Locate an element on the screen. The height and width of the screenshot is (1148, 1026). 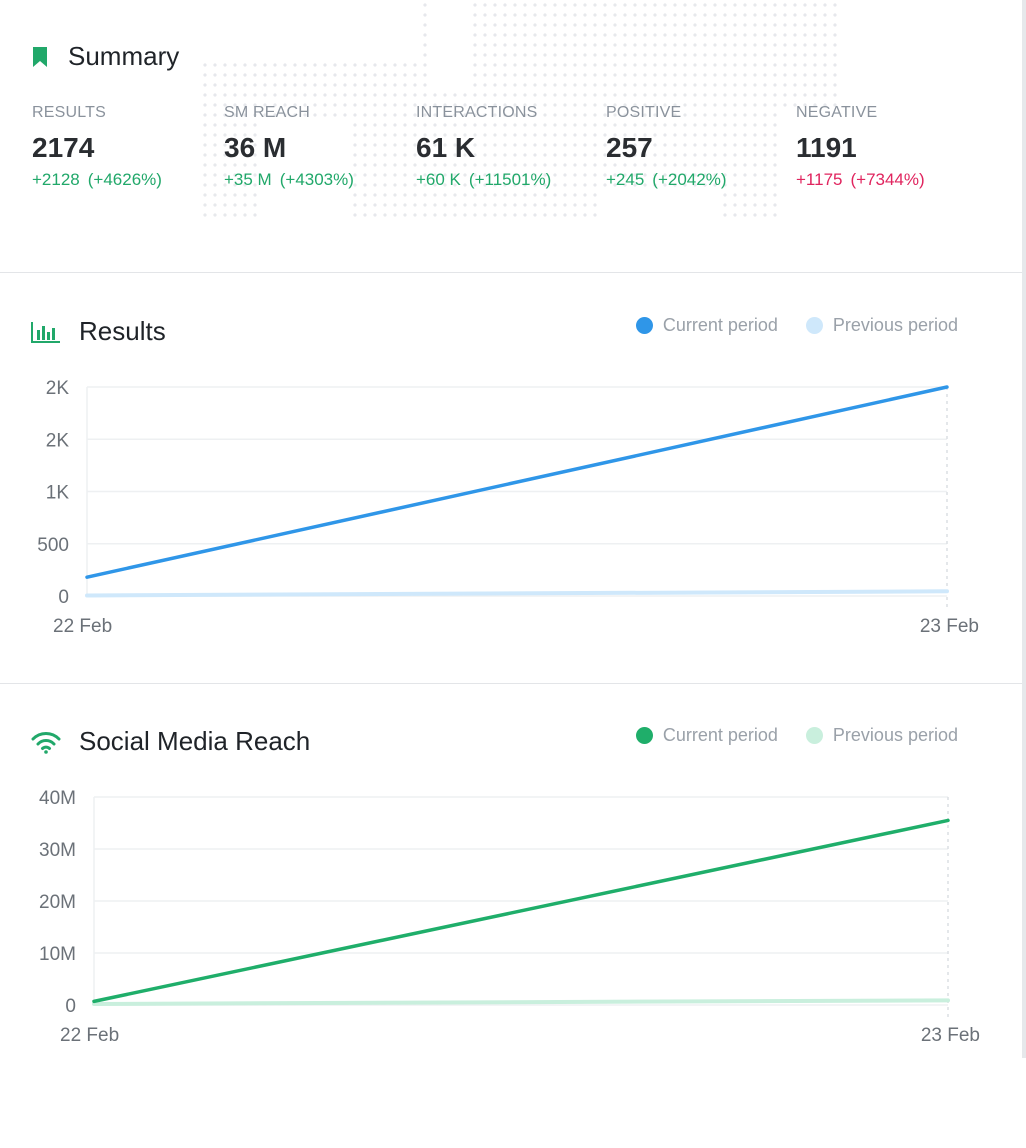
stat-interactions: INTERACTIONS 61 K +60 K (+11501%) is located at coordinates (483, 147).